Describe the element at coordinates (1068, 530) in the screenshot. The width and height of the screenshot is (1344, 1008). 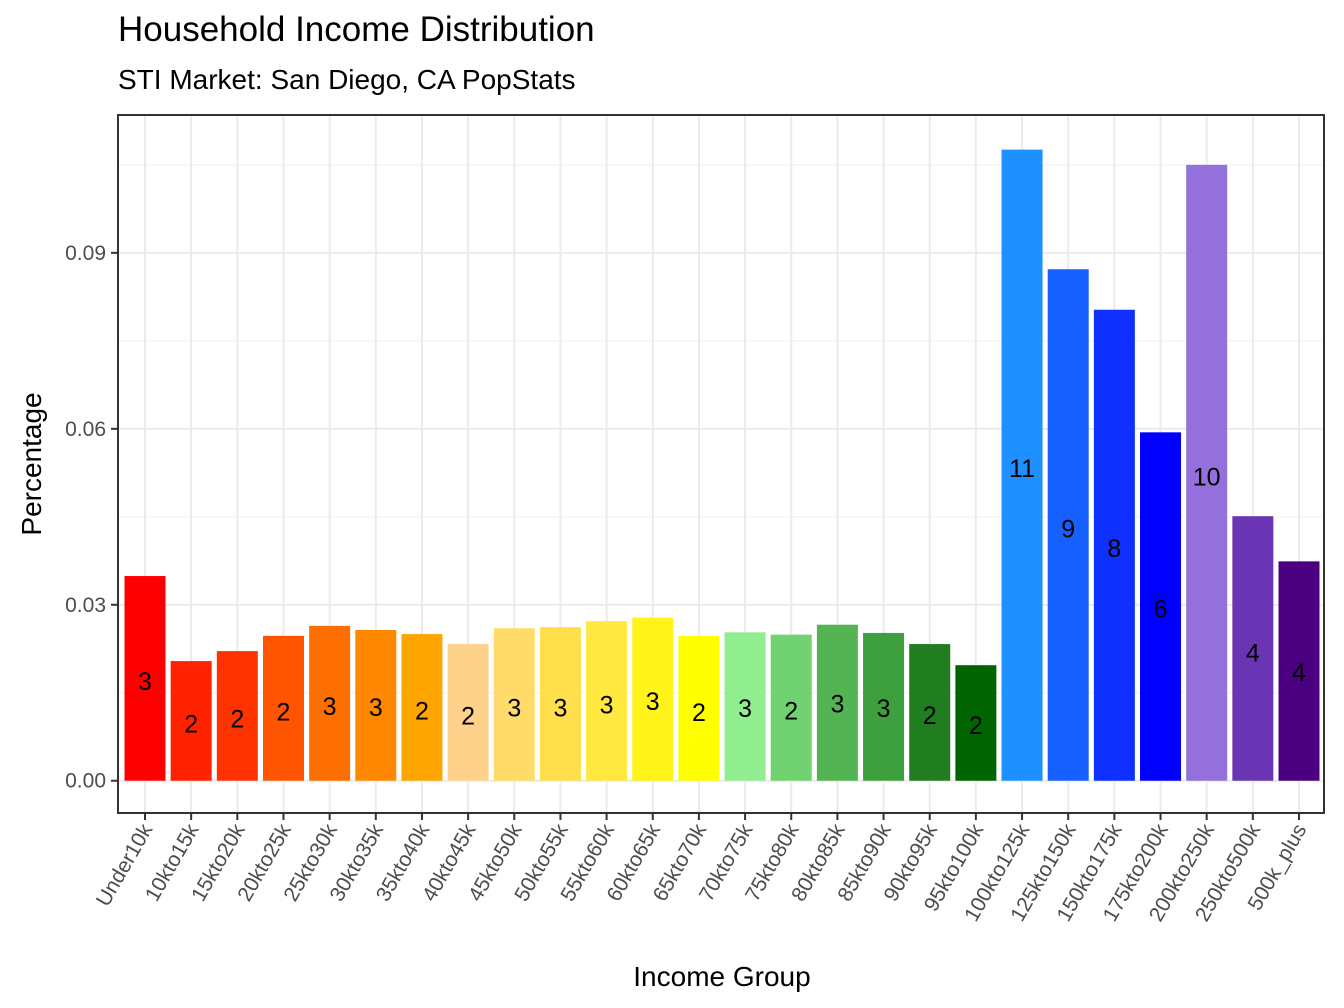
I see `bar-data-label: 9` at that location.